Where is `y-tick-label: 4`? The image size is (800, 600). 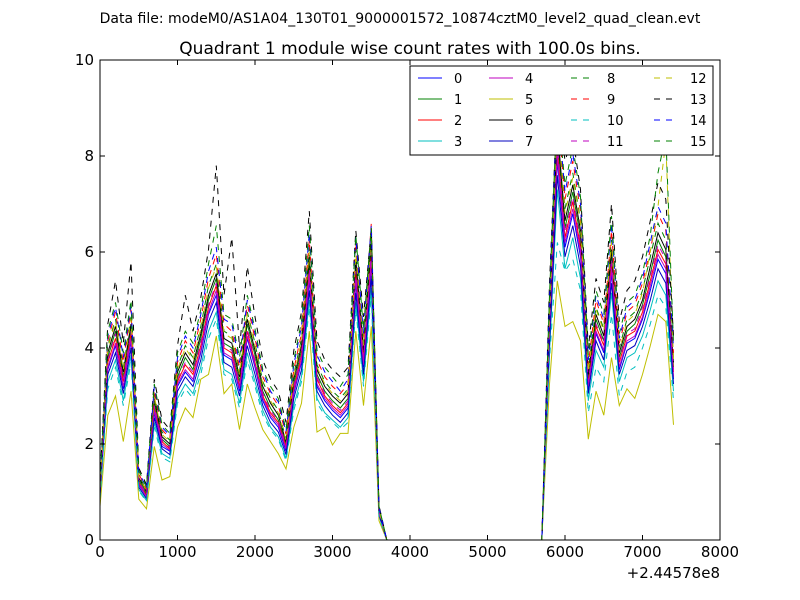
y-tick-label: 4 is located at coordinates (89, 348).